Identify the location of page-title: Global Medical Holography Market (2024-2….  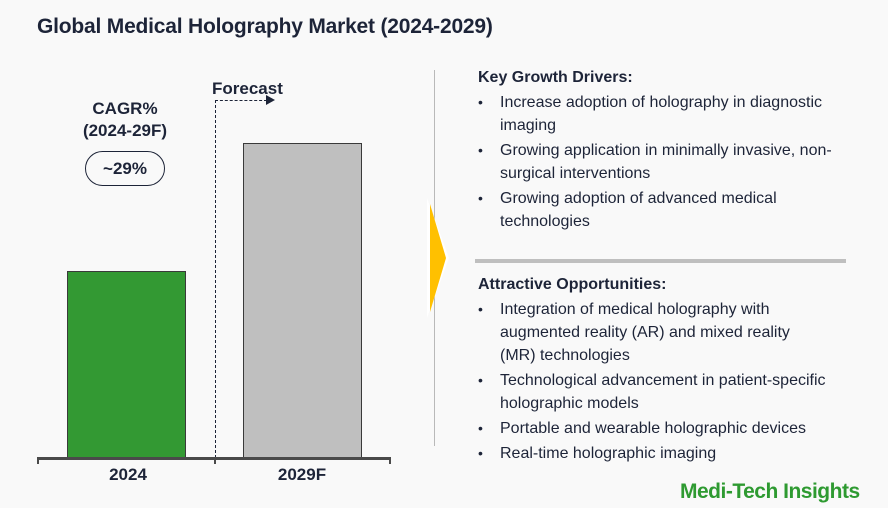
(265, 26).